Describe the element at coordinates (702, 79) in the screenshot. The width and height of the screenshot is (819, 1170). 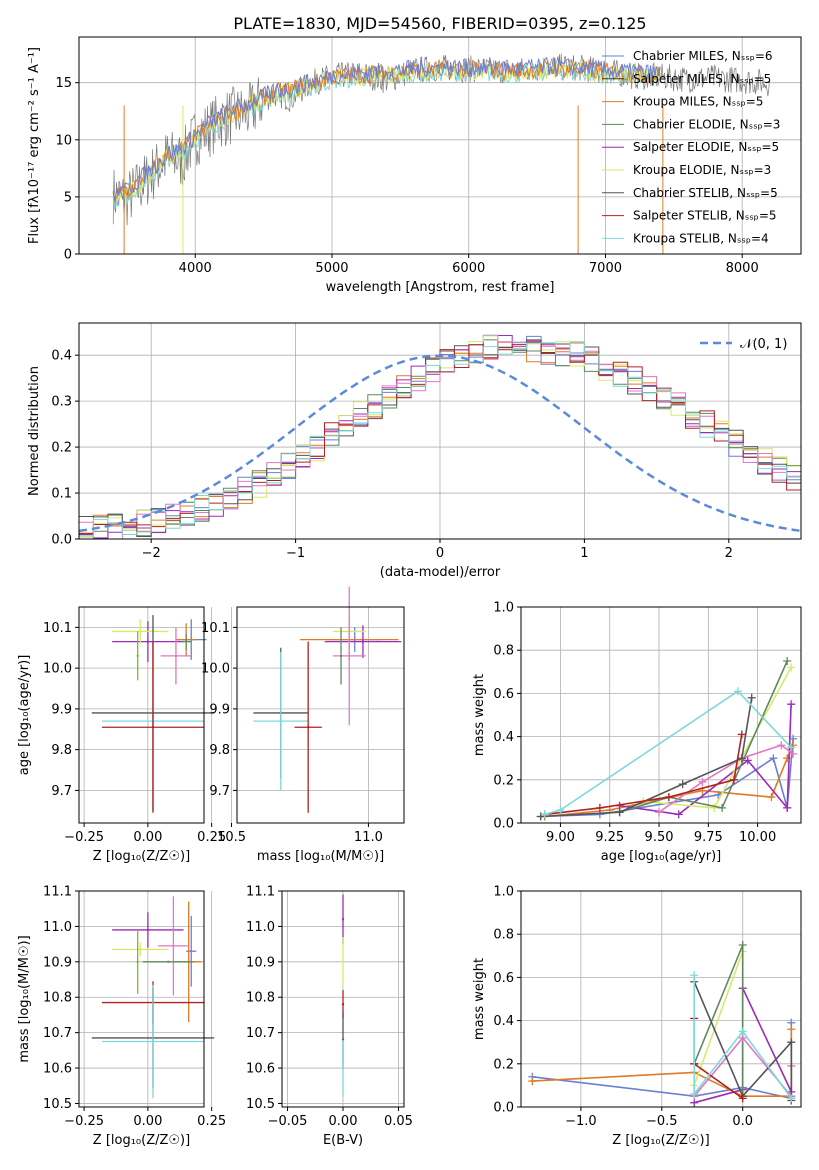
I see `legend-entry: Salpeter MILES, Nₛₛₚ=5` at that location.